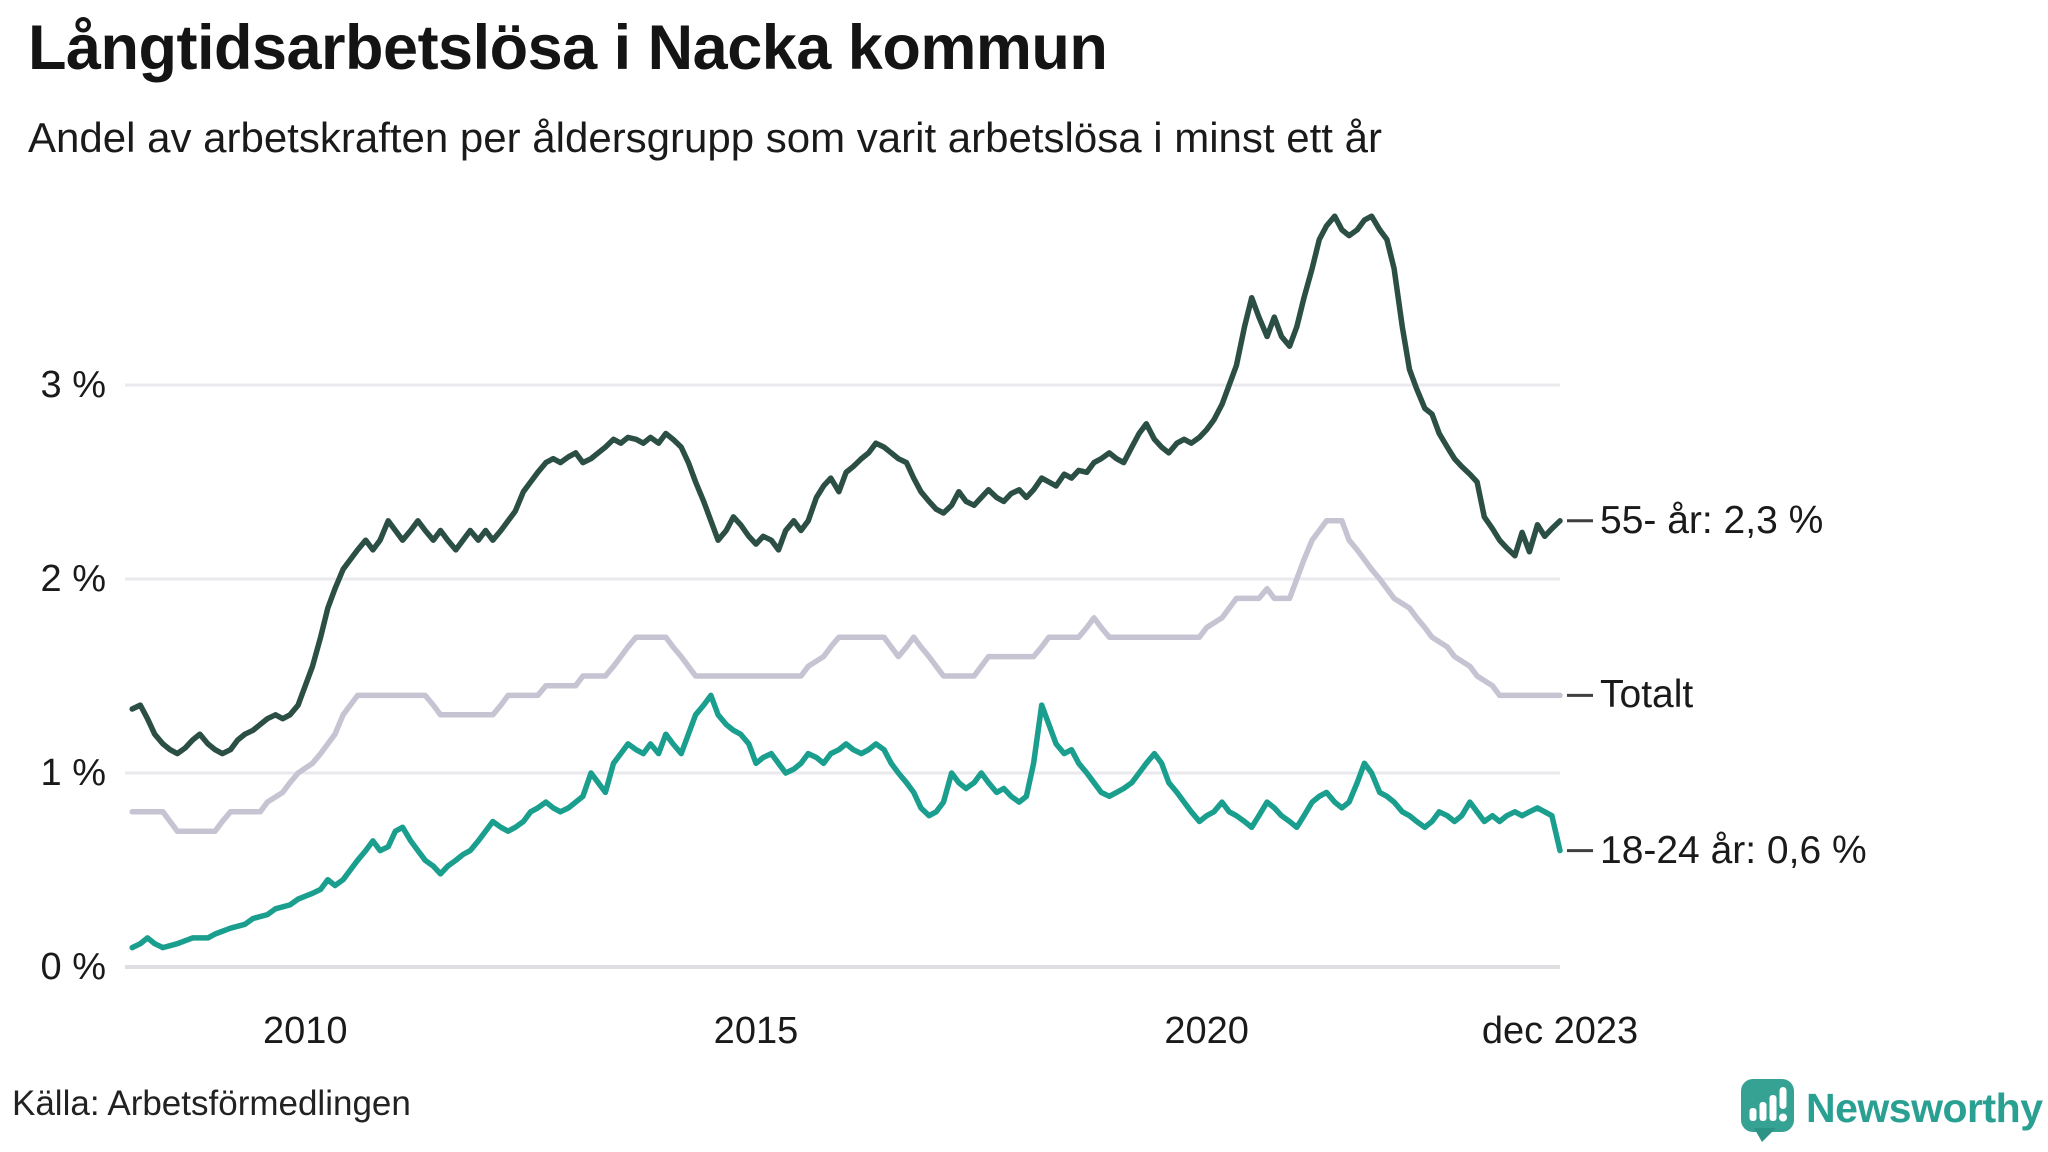 The height and width of the screenshot is (1152, 2048). I want to click on series-label-55-ar: 55- år: 2,3 %, so click(1712, 520).